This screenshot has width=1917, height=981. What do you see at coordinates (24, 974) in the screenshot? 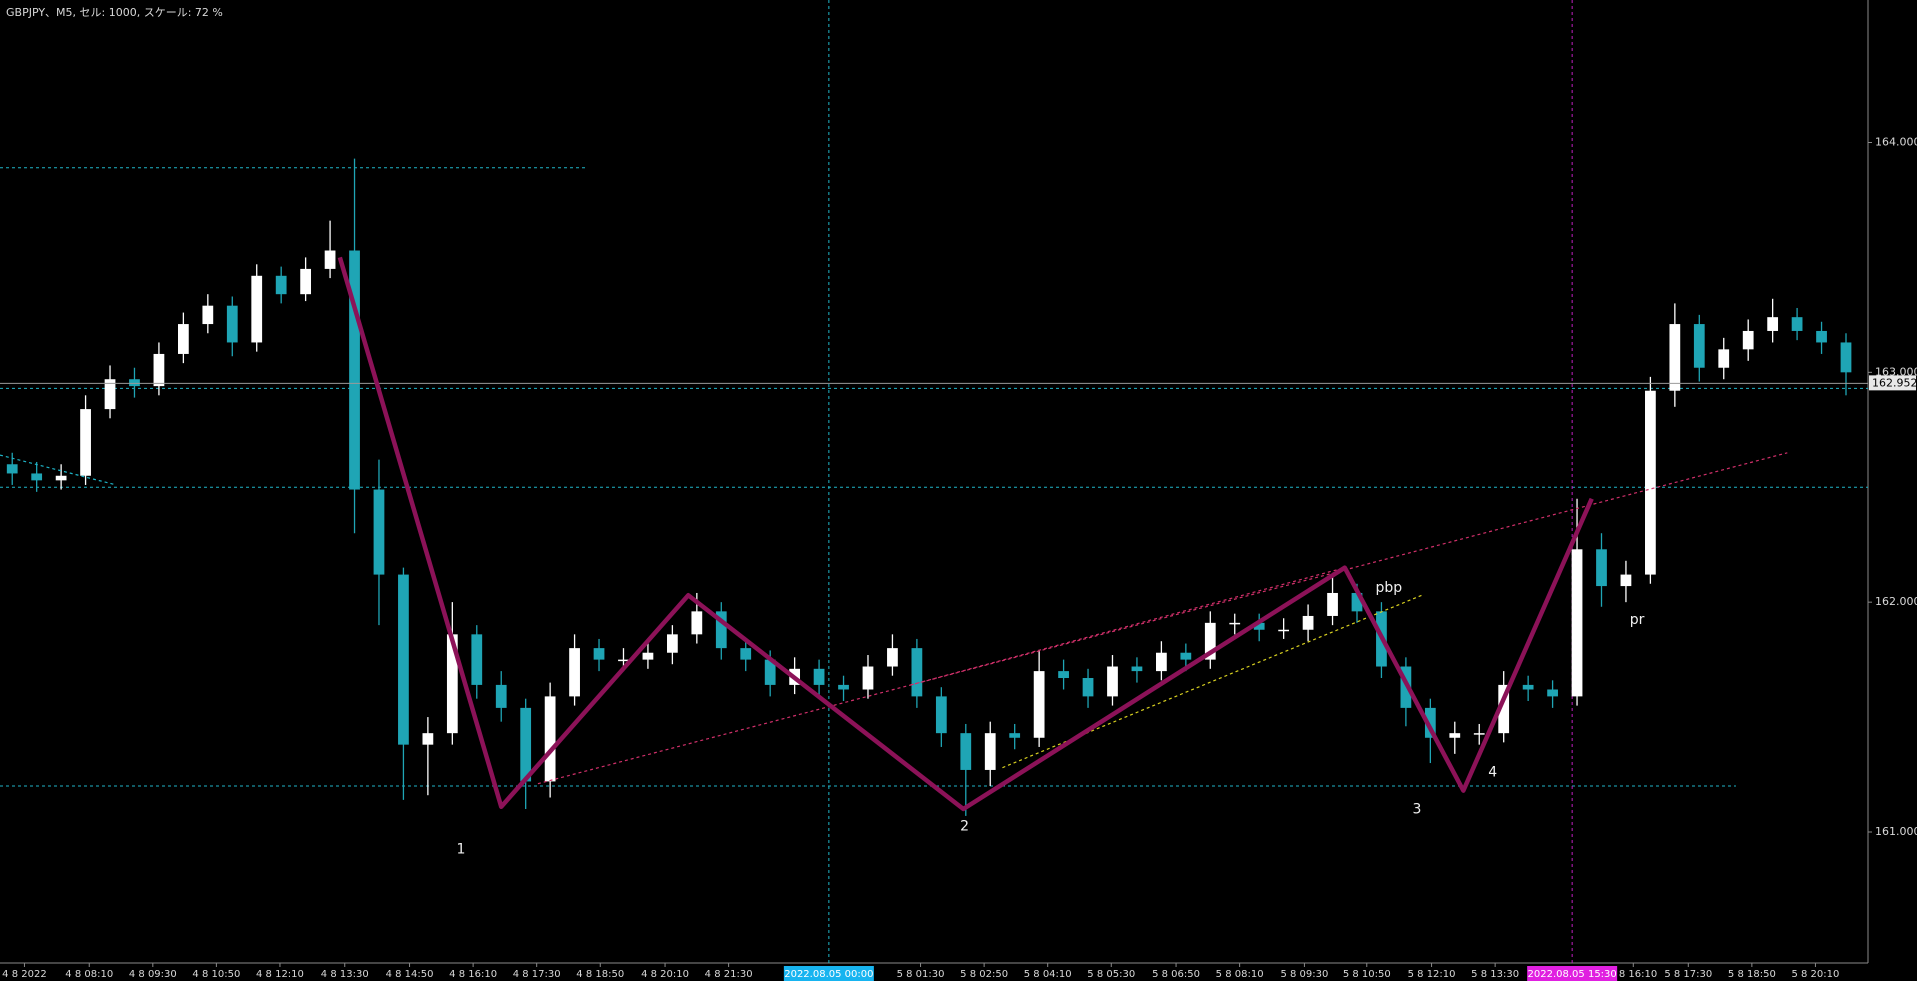
I see `x-tick-label: 4 8 2022` at bounding box center [24, 974].